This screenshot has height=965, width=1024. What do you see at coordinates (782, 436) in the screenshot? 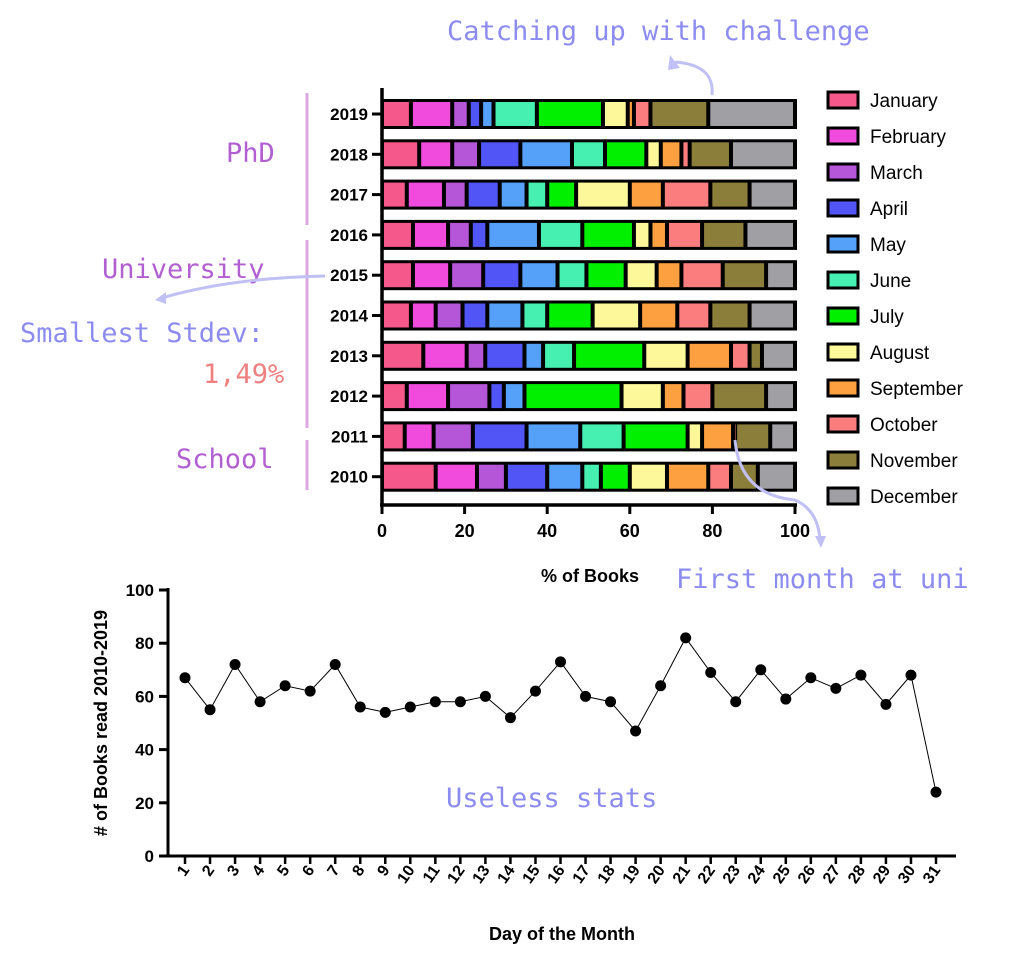
I see `bar-segment-2011-december` at bounding box center [782, 436].